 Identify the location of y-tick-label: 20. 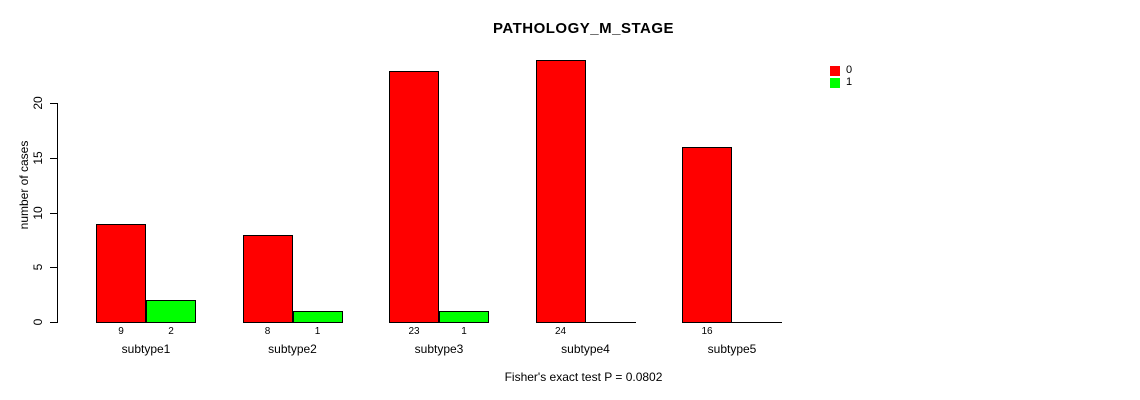
(38, 103).